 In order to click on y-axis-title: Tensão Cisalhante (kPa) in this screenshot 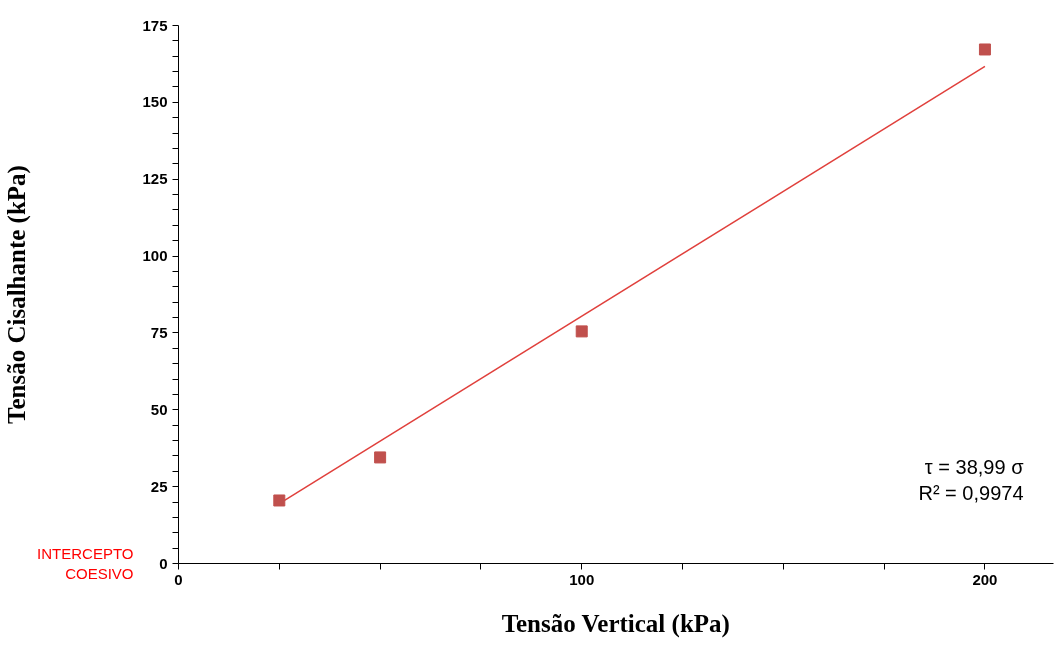, I will do `click(17, 294)`.